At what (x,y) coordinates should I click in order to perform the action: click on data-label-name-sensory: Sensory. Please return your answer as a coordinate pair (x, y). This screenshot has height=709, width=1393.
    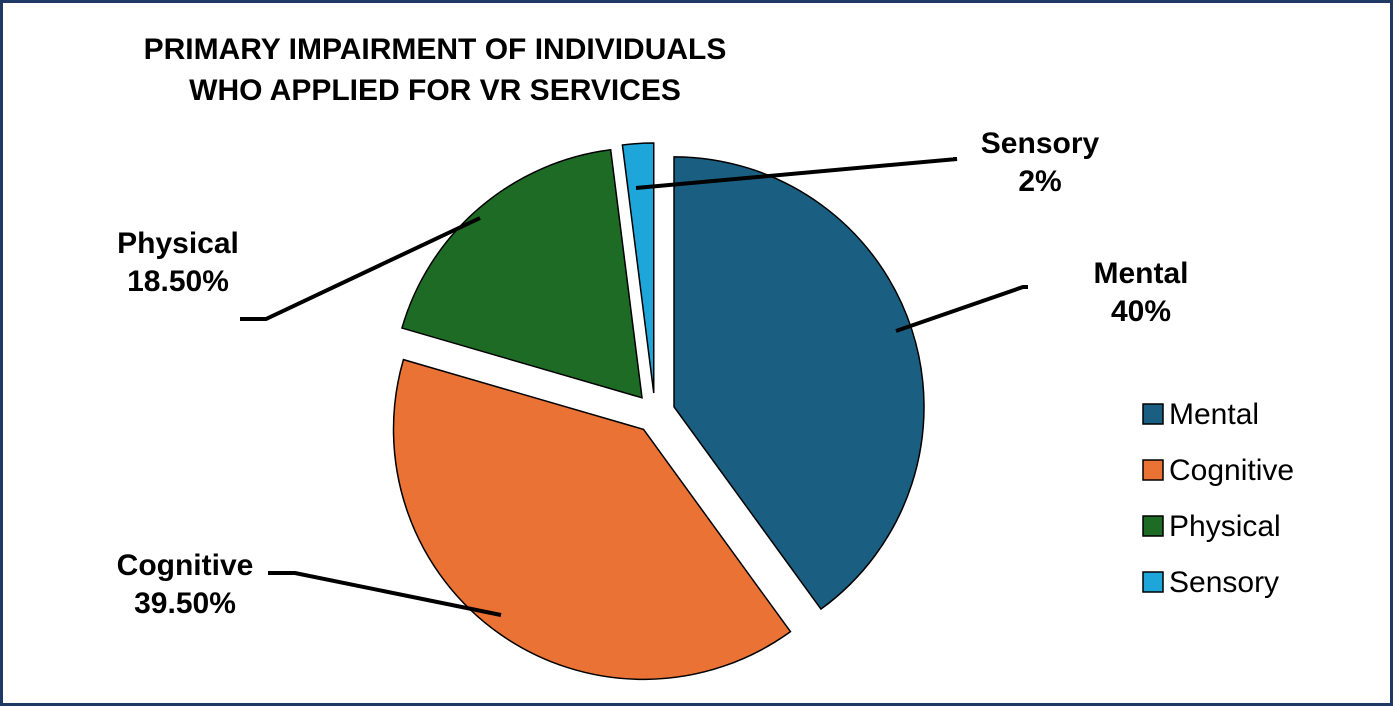
    Looking at the image, I should click on (1040, 143).